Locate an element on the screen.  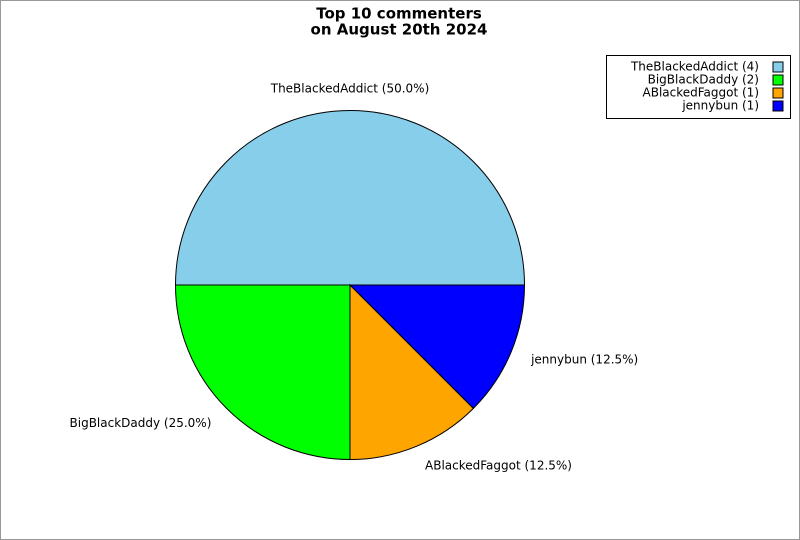
legend-label: BigBlackDaddy (2) is located at coordinates (703, 80).